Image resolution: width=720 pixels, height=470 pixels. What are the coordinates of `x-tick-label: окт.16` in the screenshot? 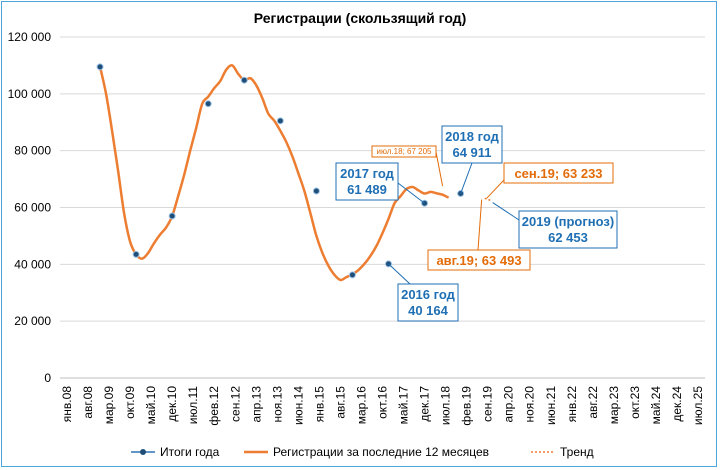 It's located at (383, 402).